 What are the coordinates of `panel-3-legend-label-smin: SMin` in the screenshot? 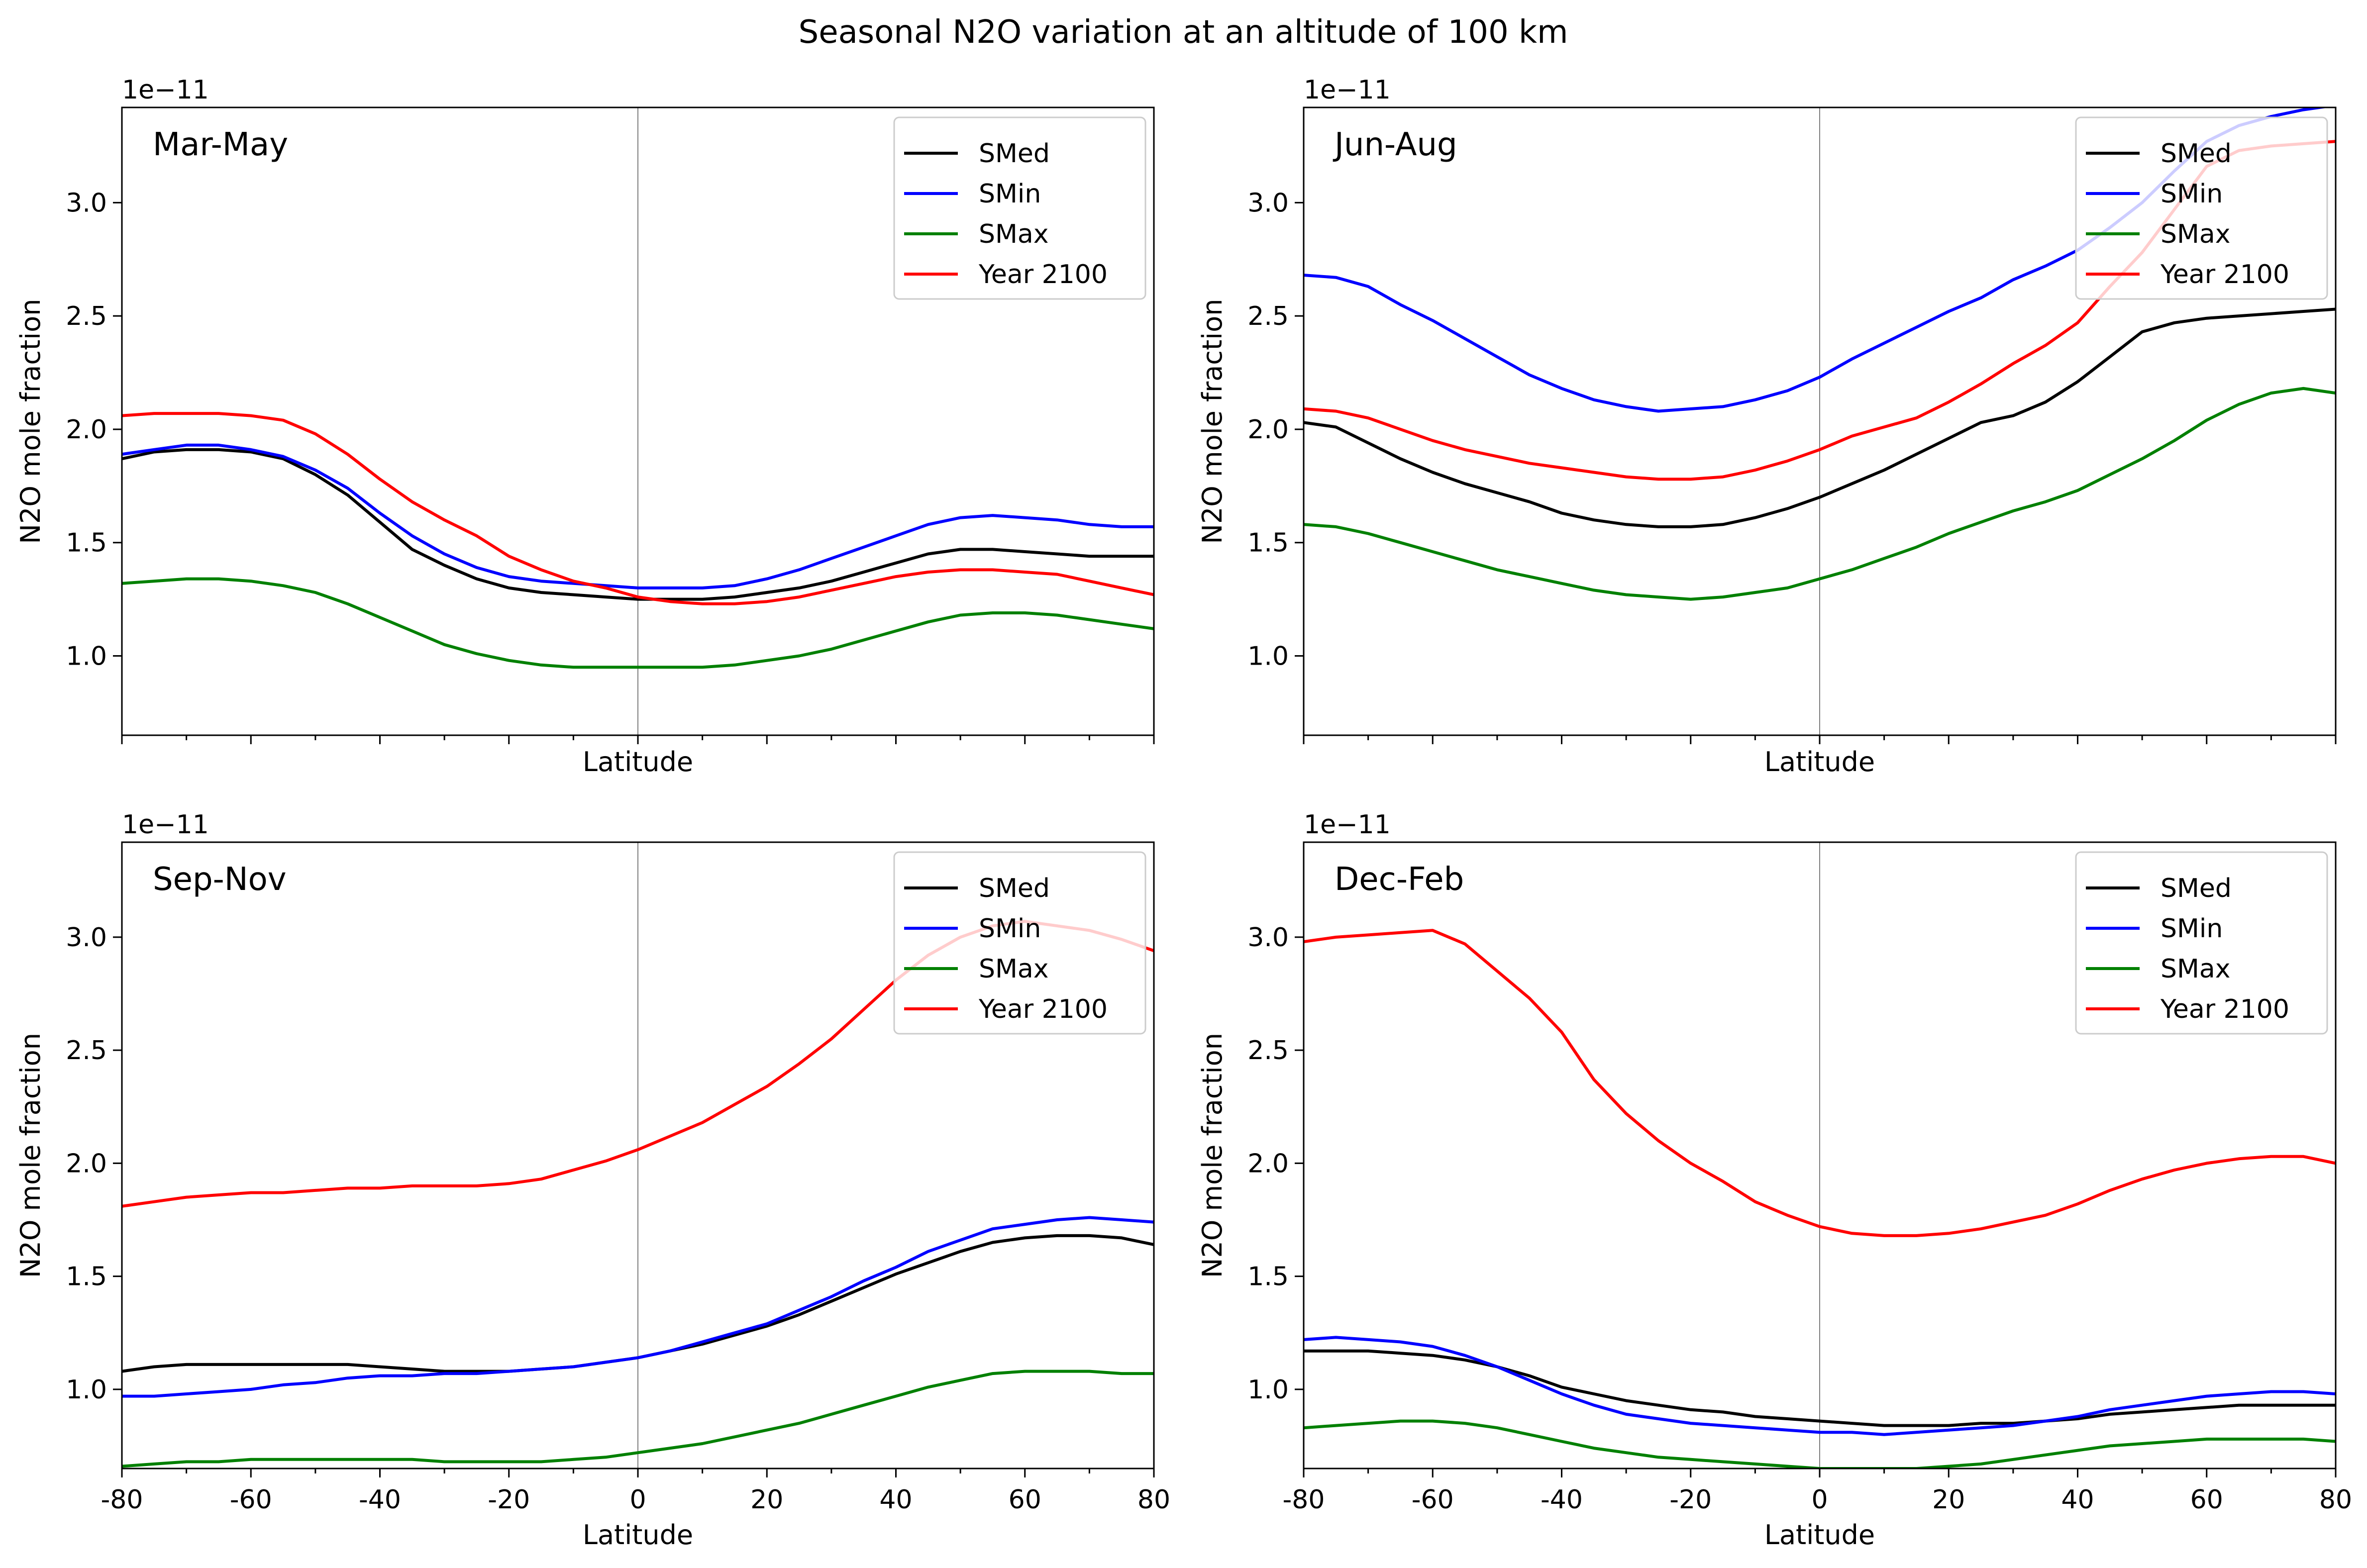 It's located at (1010, 929).